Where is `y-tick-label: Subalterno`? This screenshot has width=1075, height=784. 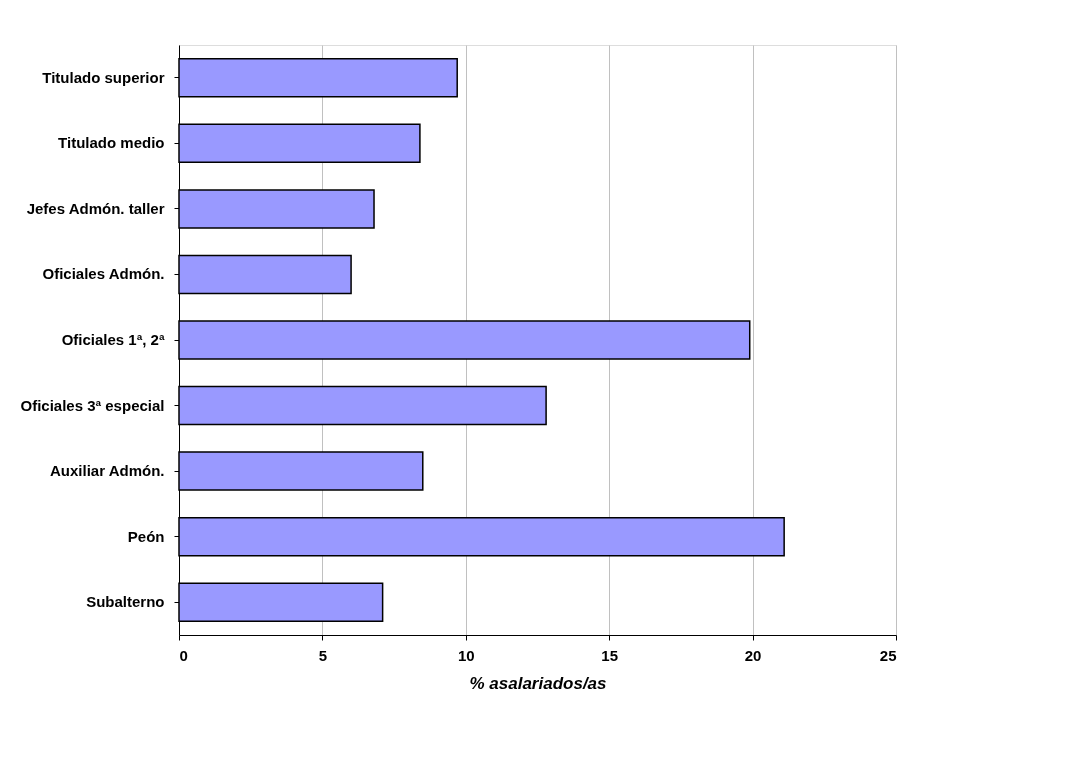
y-tick-label: Subalterno is located at coordinates (125, 602).